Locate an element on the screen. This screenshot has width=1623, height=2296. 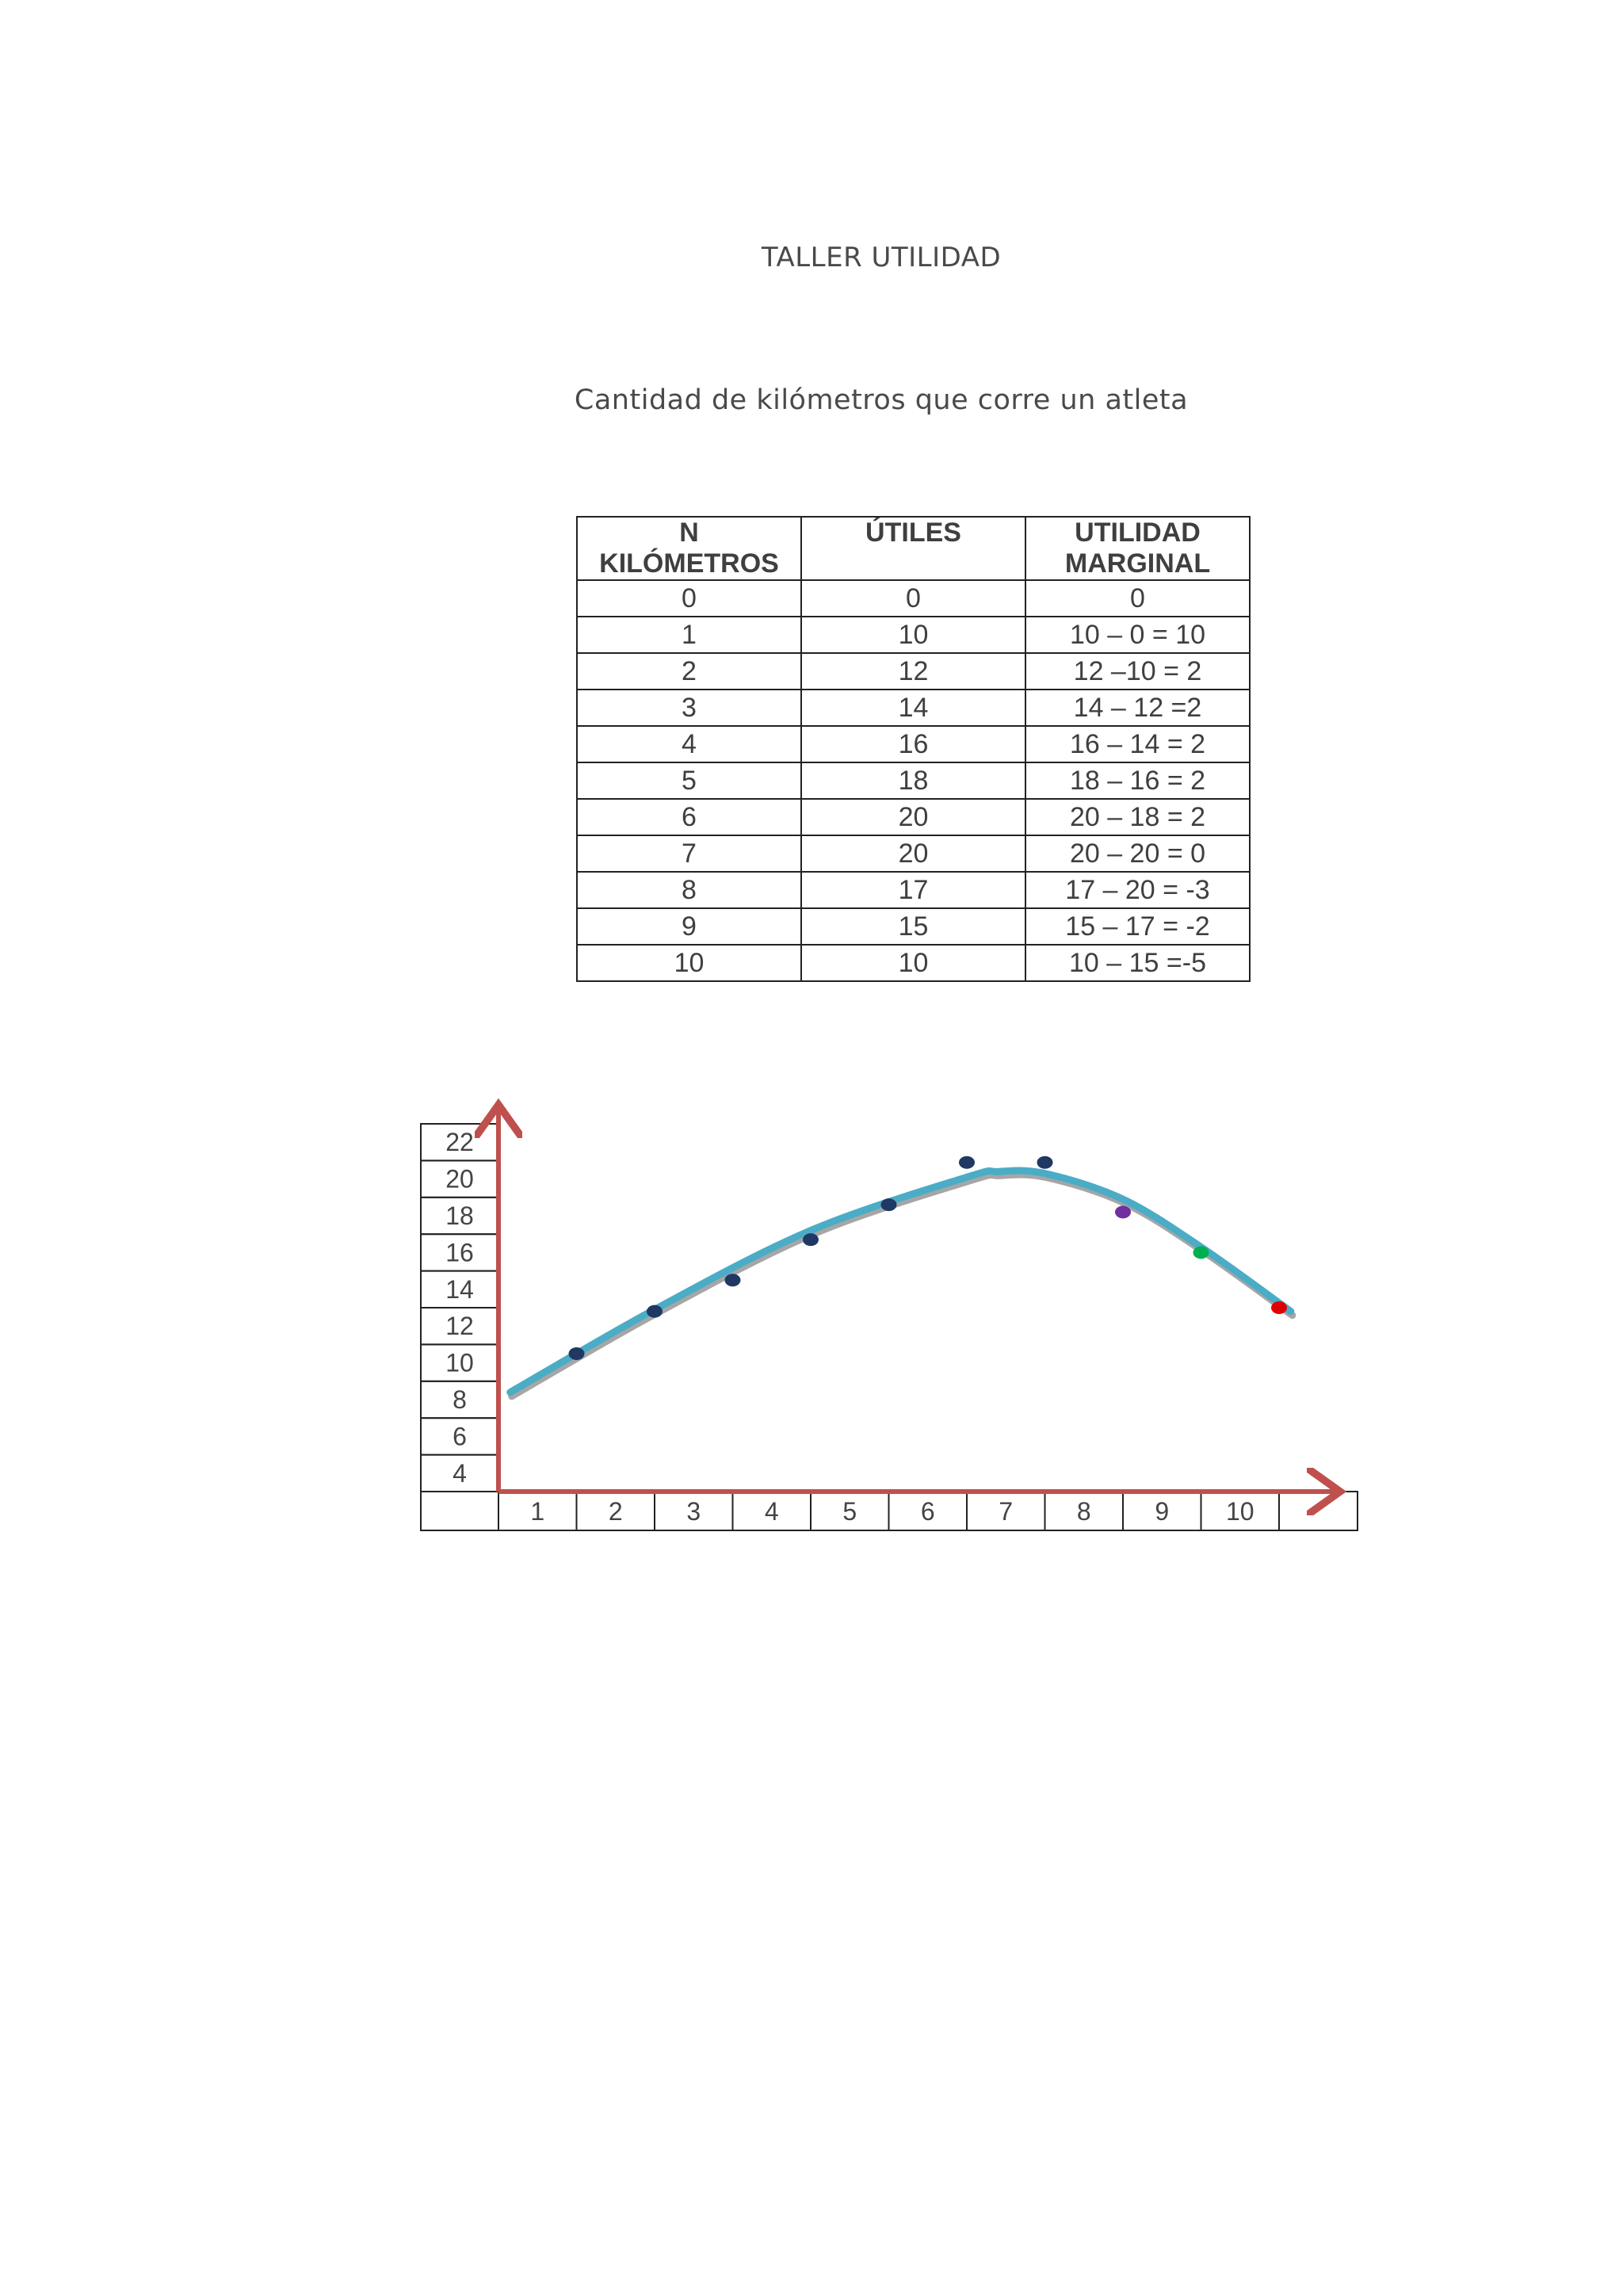
y-tick-label: 18 is located at coordinates (459, 1215).